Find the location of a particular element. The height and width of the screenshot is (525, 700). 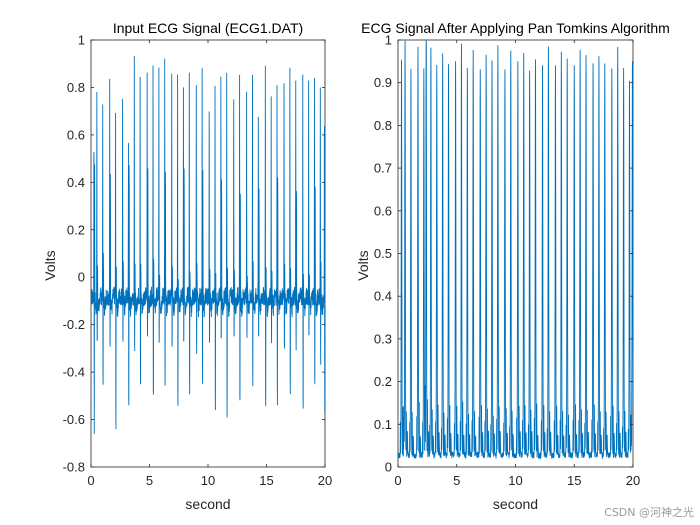

y-tick-label: 0.7 is located at coordinates (383, 168).